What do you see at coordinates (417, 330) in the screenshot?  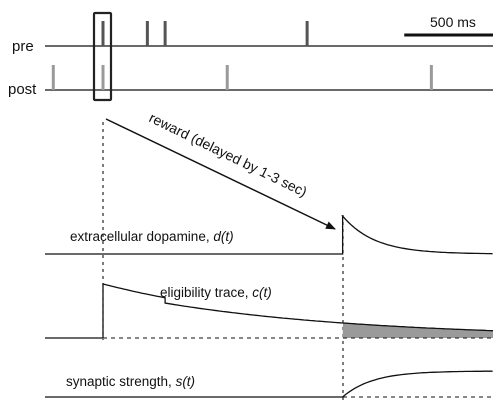 I see `eligibility-reward-overlap-shade` at bounding box center [417, 330].